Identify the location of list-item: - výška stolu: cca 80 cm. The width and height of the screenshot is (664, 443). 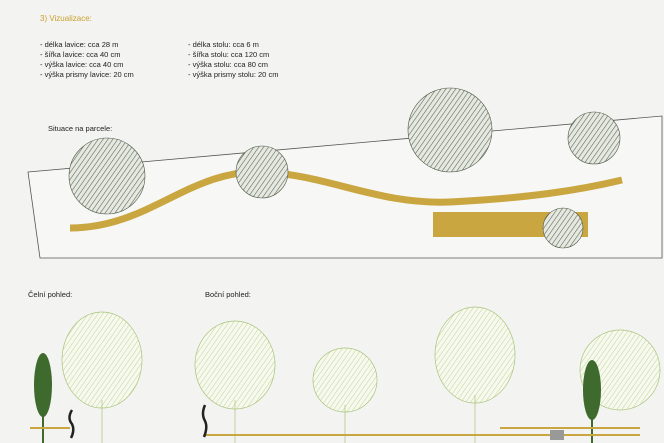
(228, 64).